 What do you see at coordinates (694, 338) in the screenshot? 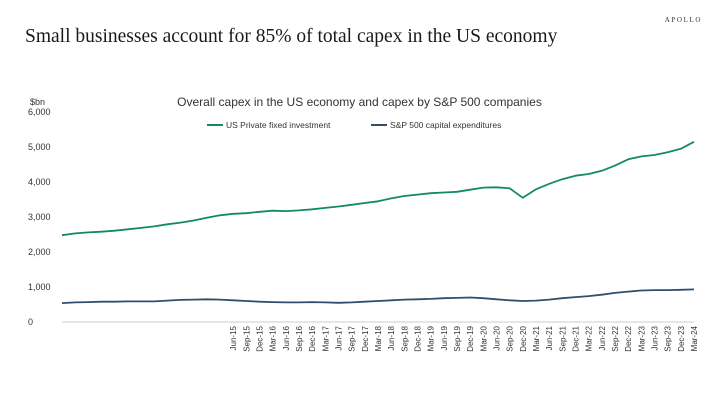
I see `x-tick-label: Mar-24` at bounding box center [694, 338].